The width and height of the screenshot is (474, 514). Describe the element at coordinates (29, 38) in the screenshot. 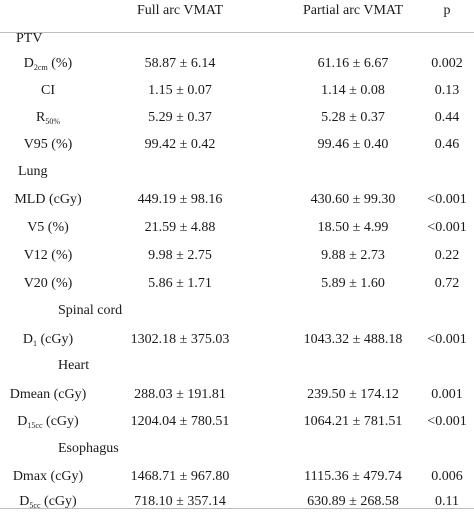

I see `group-ptv: PTV` at that location.